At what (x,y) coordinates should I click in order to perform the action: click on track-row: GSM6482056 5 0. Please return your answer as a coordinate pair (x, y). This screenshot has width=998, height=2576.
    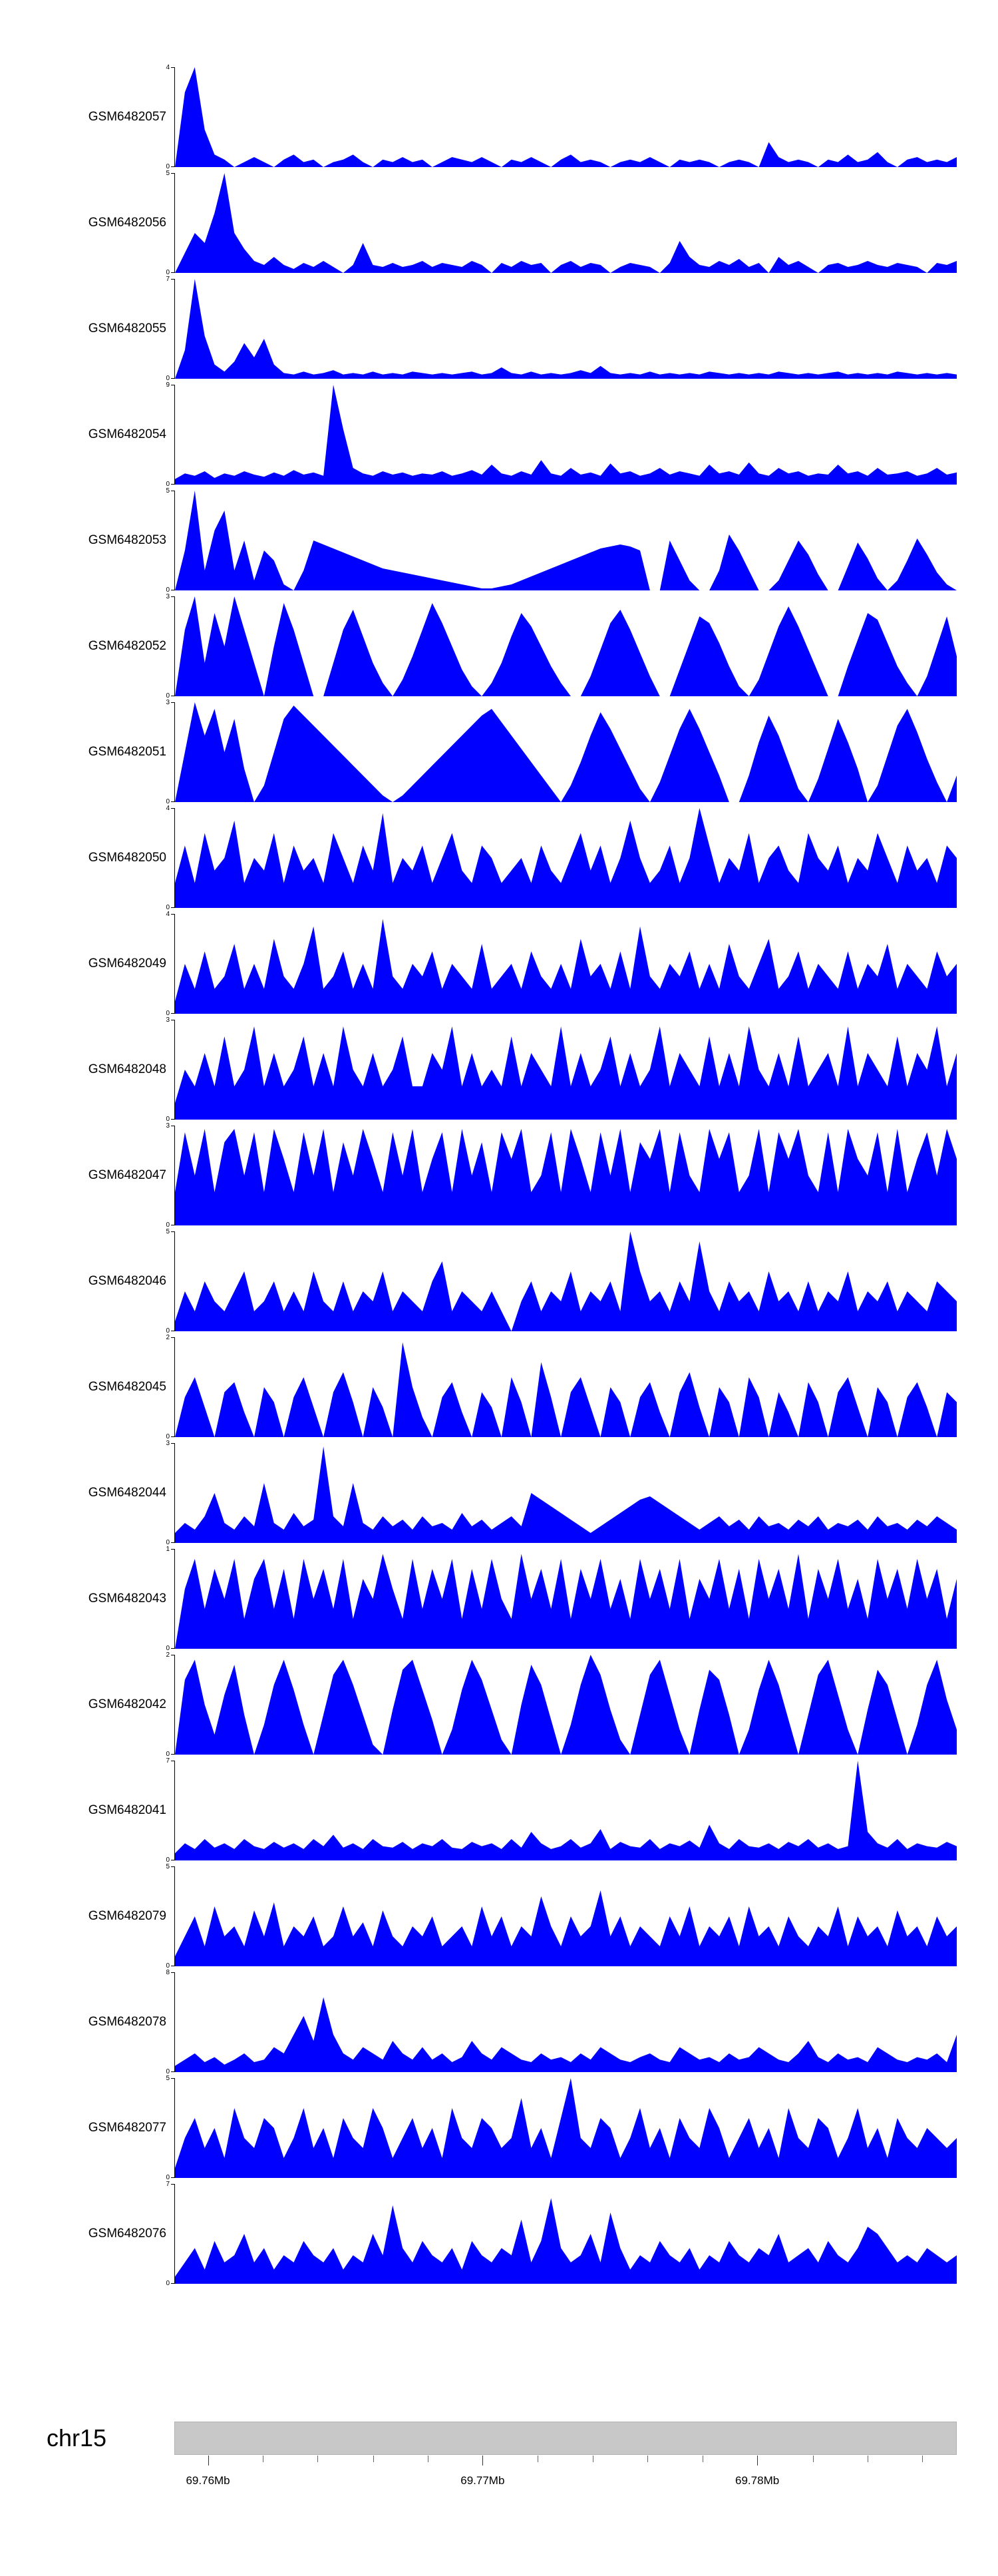
    Looking at the image, I should click on (499, 223).